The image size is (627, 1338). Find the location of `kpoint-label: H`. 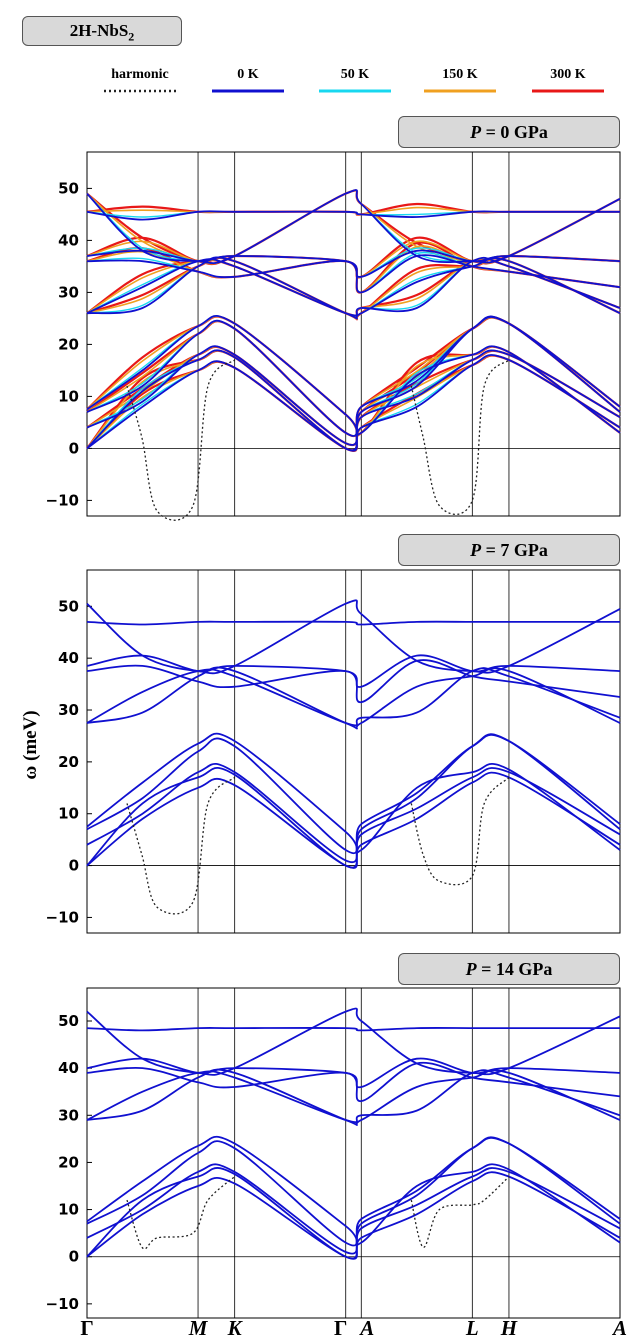

kpoint-label: H is located at coordinates (509, 1327).